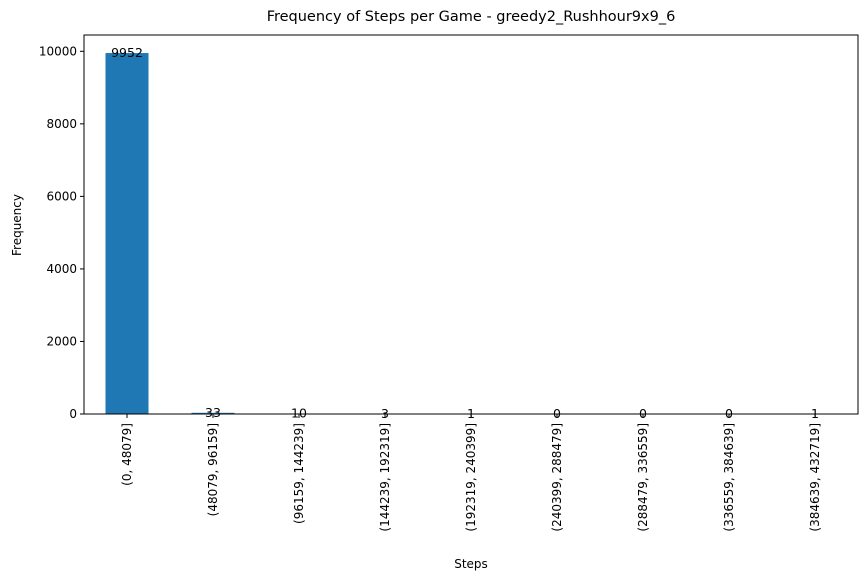 Image resolution: width=868 pixels, height=580 pixels. What do you see at coordinates (385, 413) in the screenshot?
I see `data-label: 3` at bounding box center [385, 413].